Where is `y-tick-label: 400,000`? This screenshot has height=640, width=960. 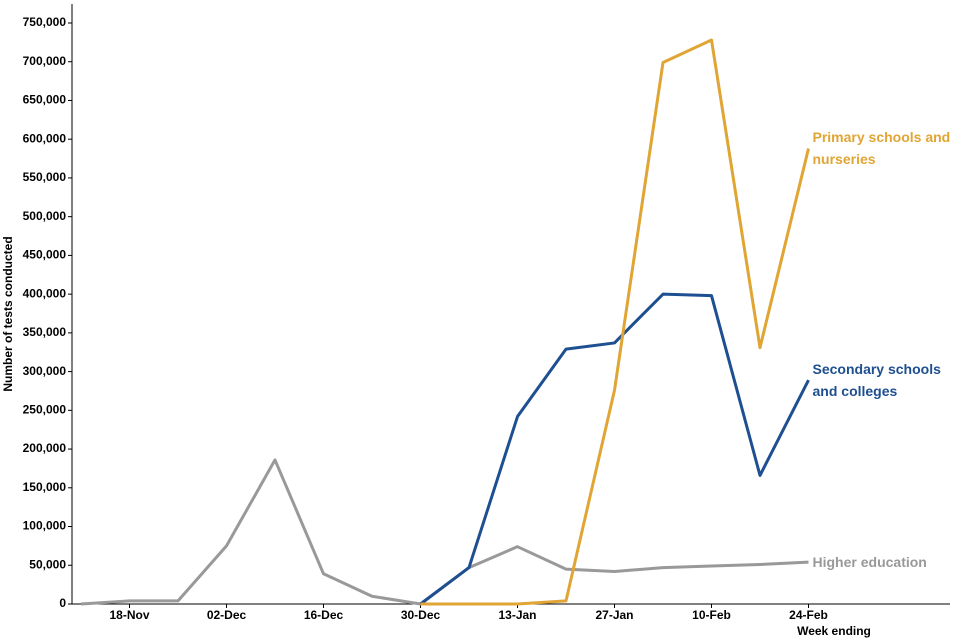
y-tick-label: 400,000 is located at coordinates (45, 293).